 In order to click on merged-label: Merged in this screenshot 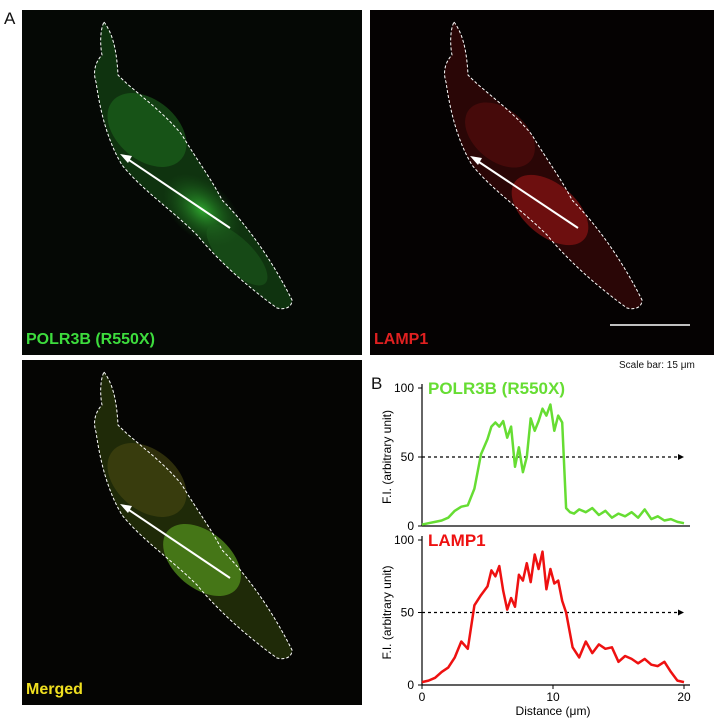, I will do `click(54, 689)`.